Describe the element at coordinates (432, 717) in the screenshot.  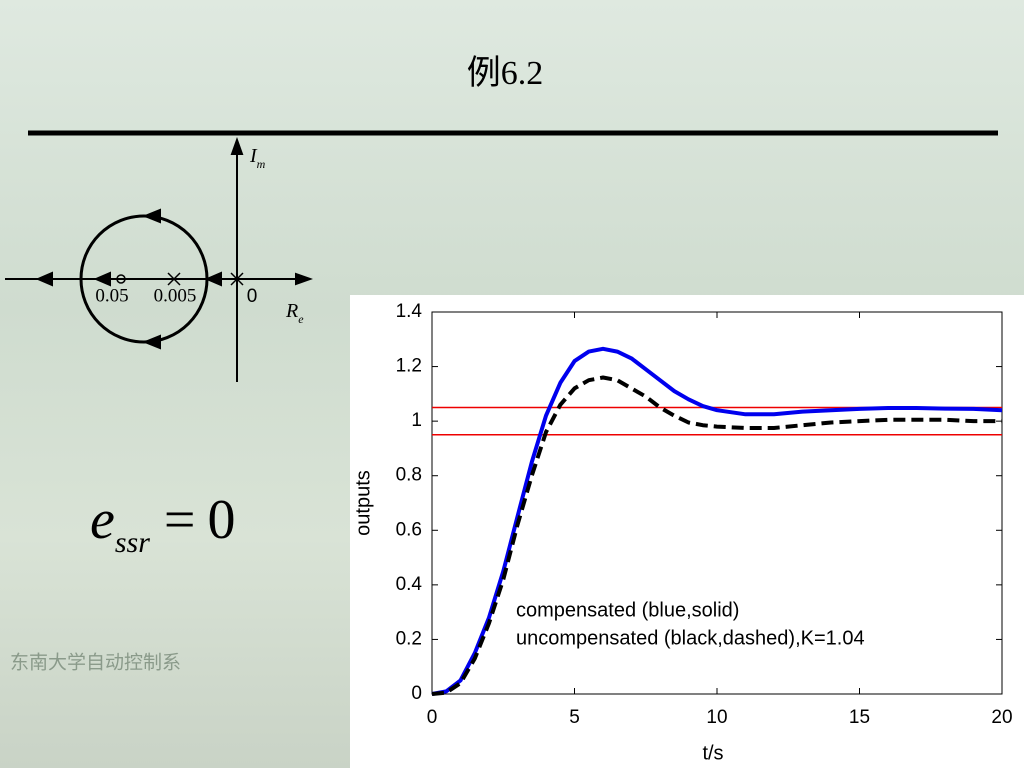
I see `x-tick-label: 0` at that location.